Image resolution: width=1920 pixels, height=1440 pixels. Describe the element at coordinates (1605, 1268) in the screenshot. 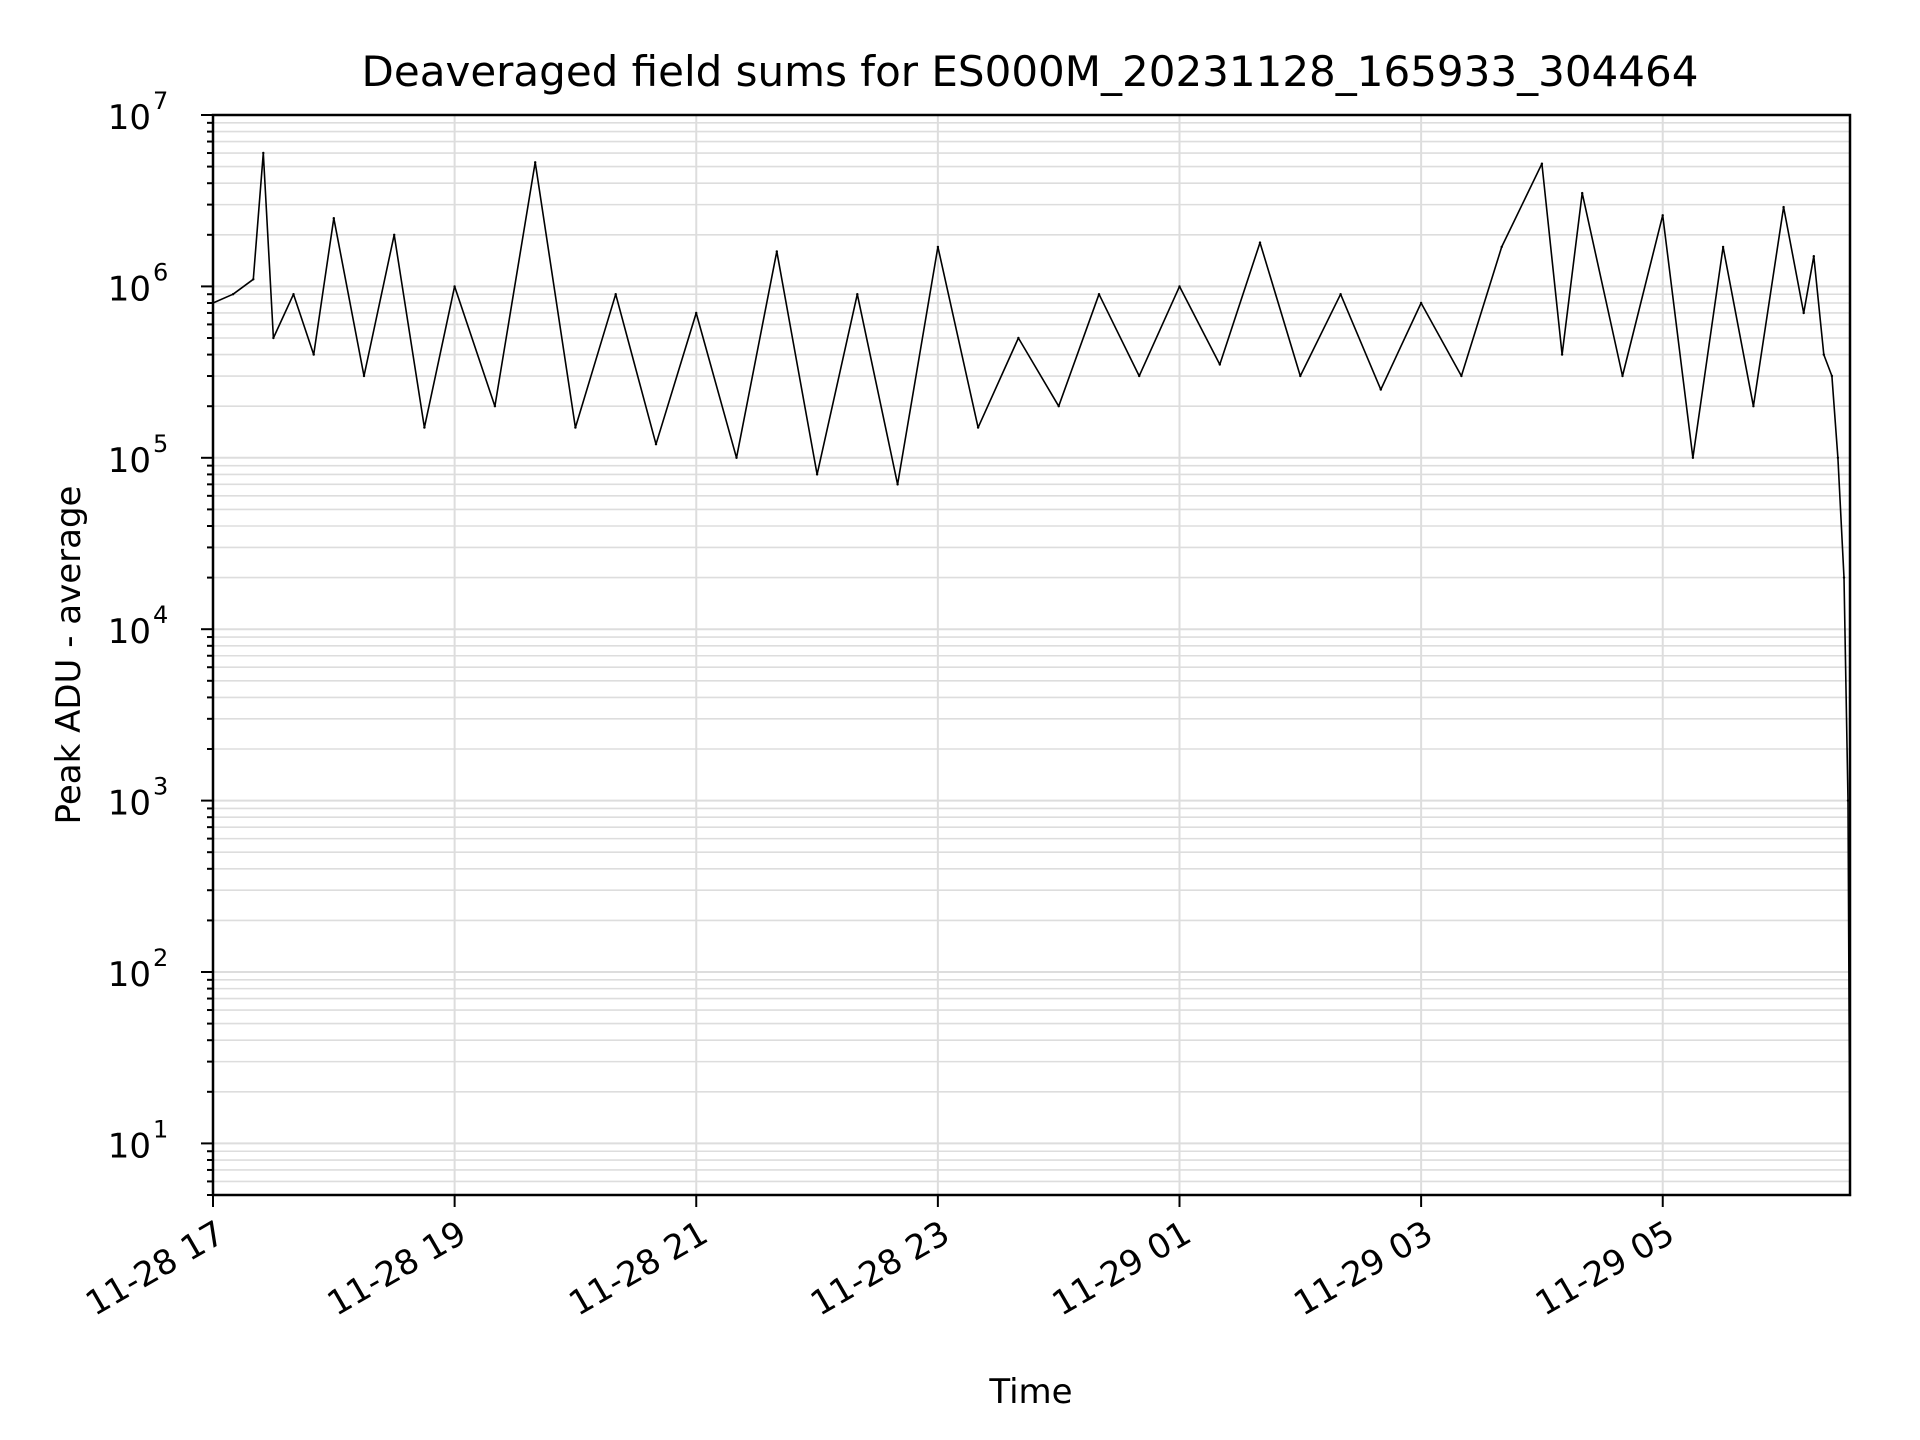

I see `x-tick-label: 11-29 05` at that location.